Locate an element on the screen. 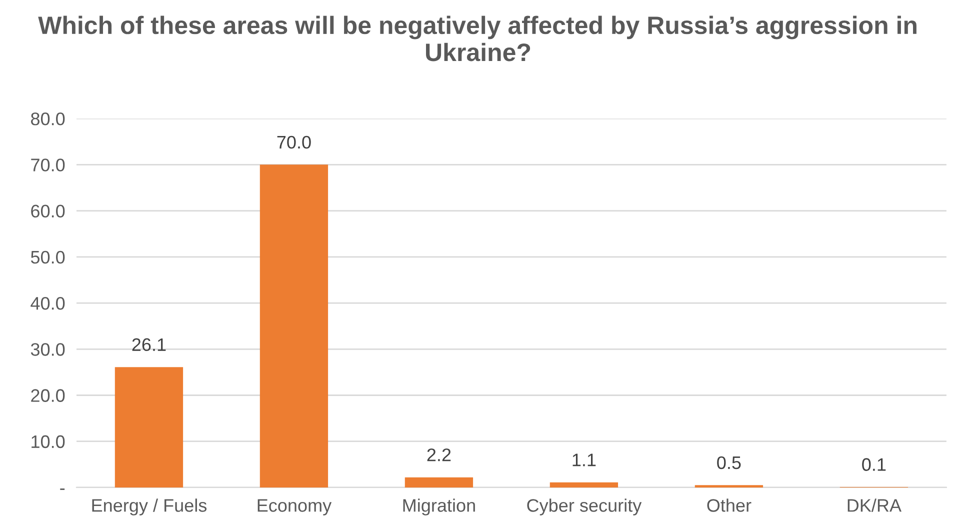  y-tick-label: 80.0 is located at coordinates (48, 119).